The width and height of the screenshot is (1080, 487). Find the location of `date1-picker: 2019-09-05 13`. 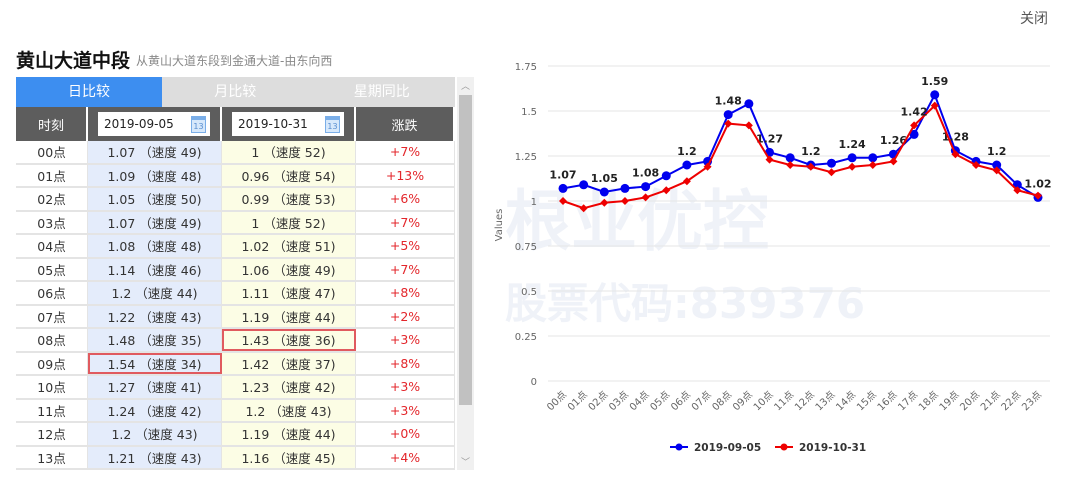

date1-picker: 2019-09-05 13 is located at coordinates (154, 124).